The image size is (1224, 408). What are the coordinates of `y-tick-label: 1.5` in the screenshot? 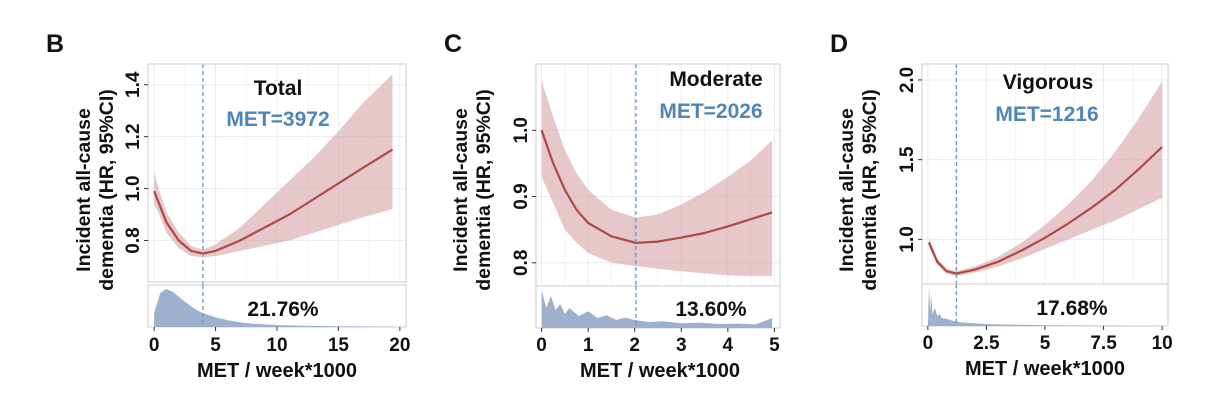 It's located at (907, 159).